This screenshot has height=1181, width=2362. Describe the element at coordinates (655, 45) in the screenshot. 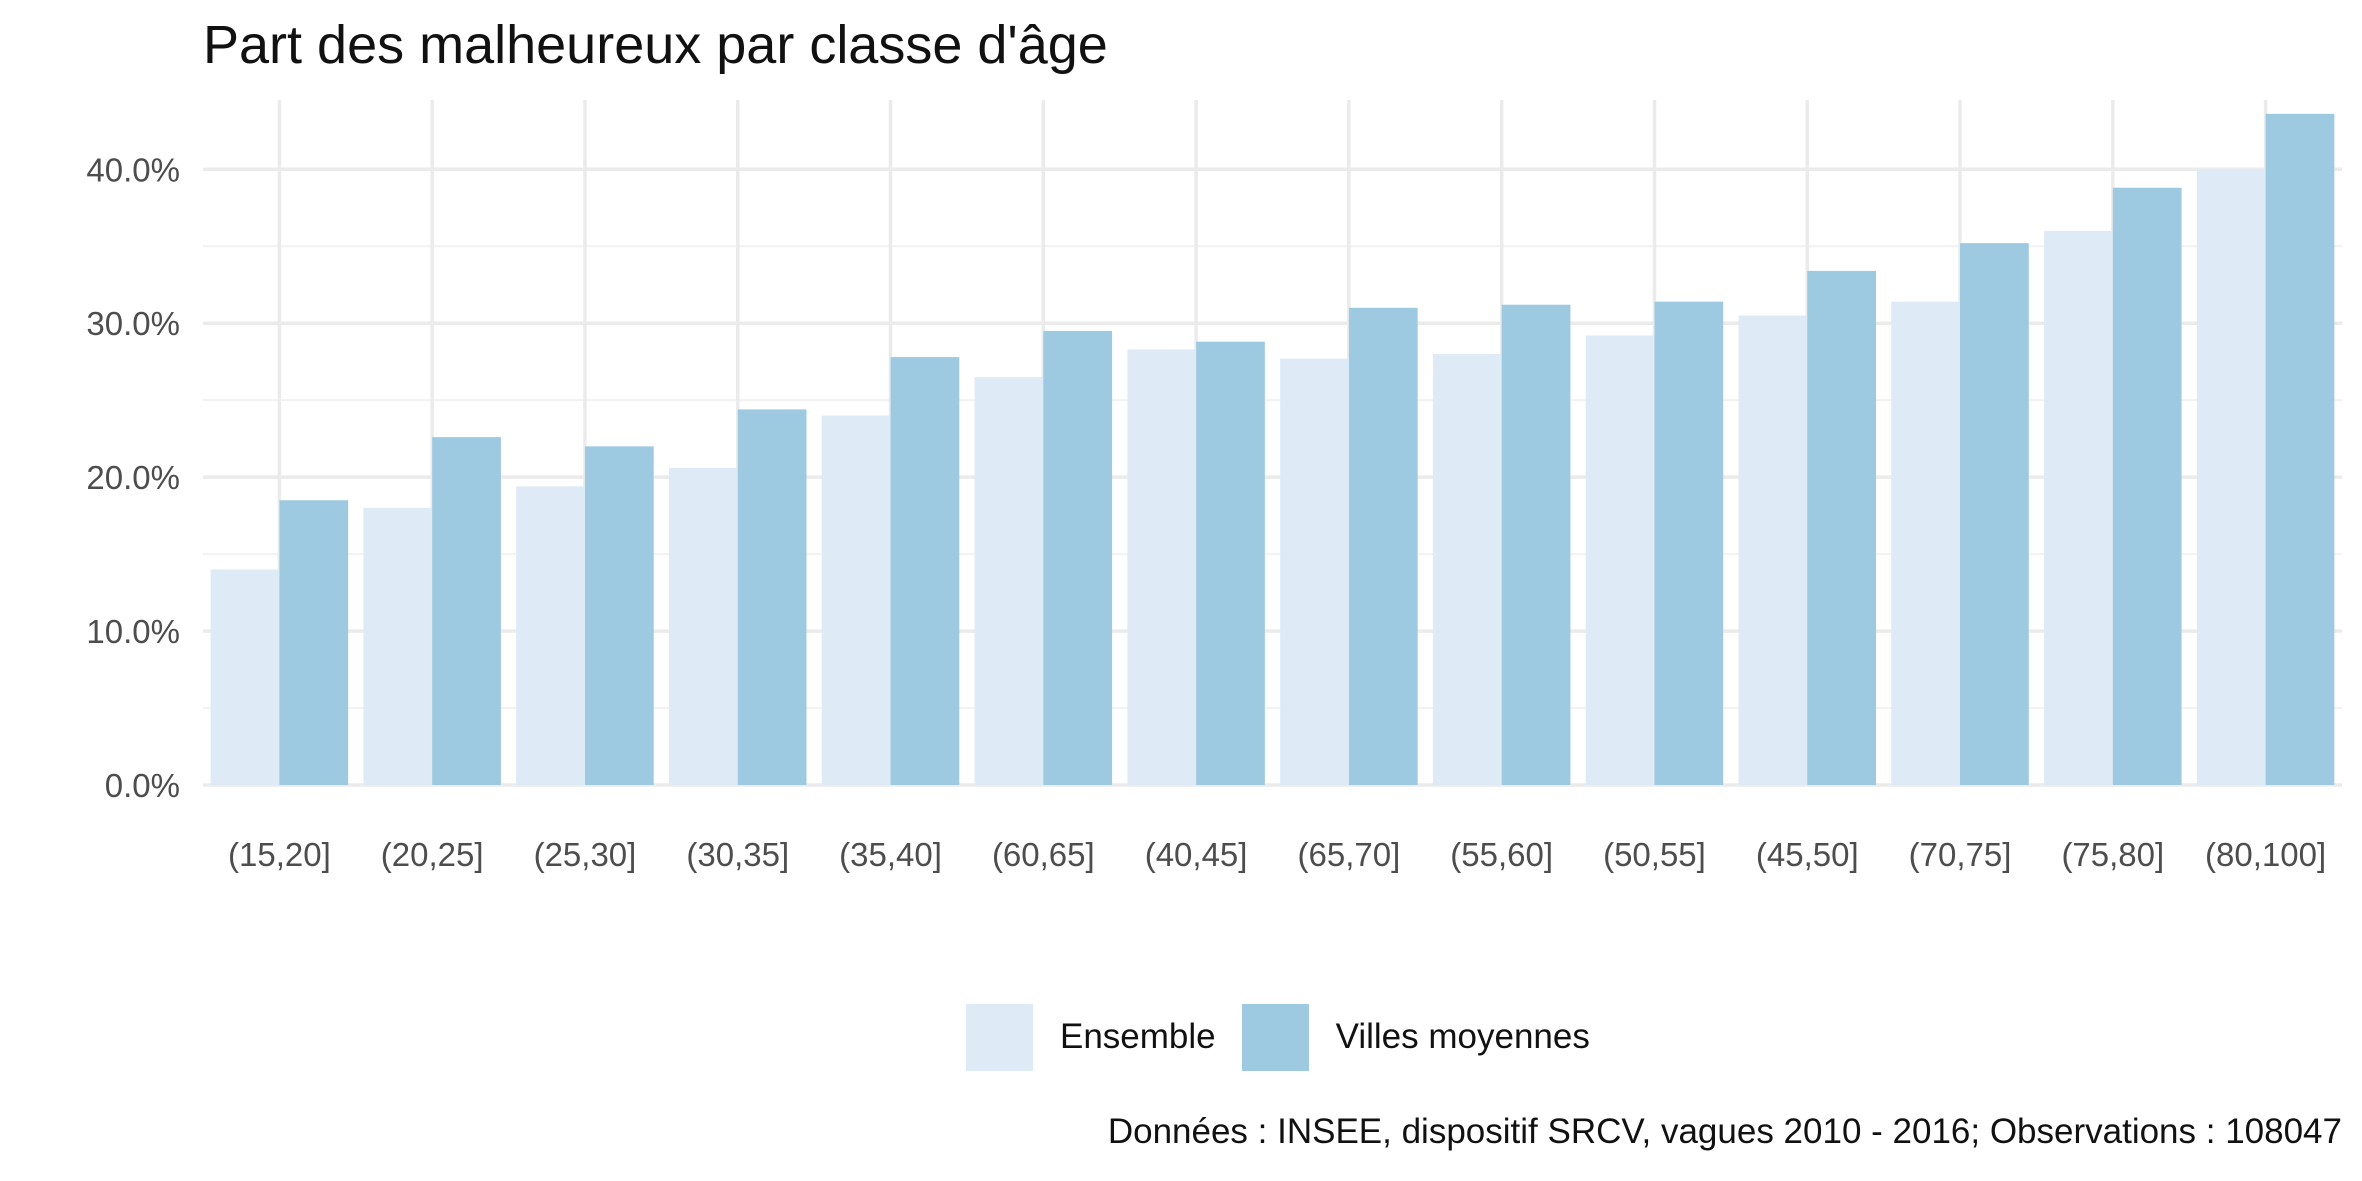

I see `chart-title: Part des malheureux par classe d'âge` at that location.